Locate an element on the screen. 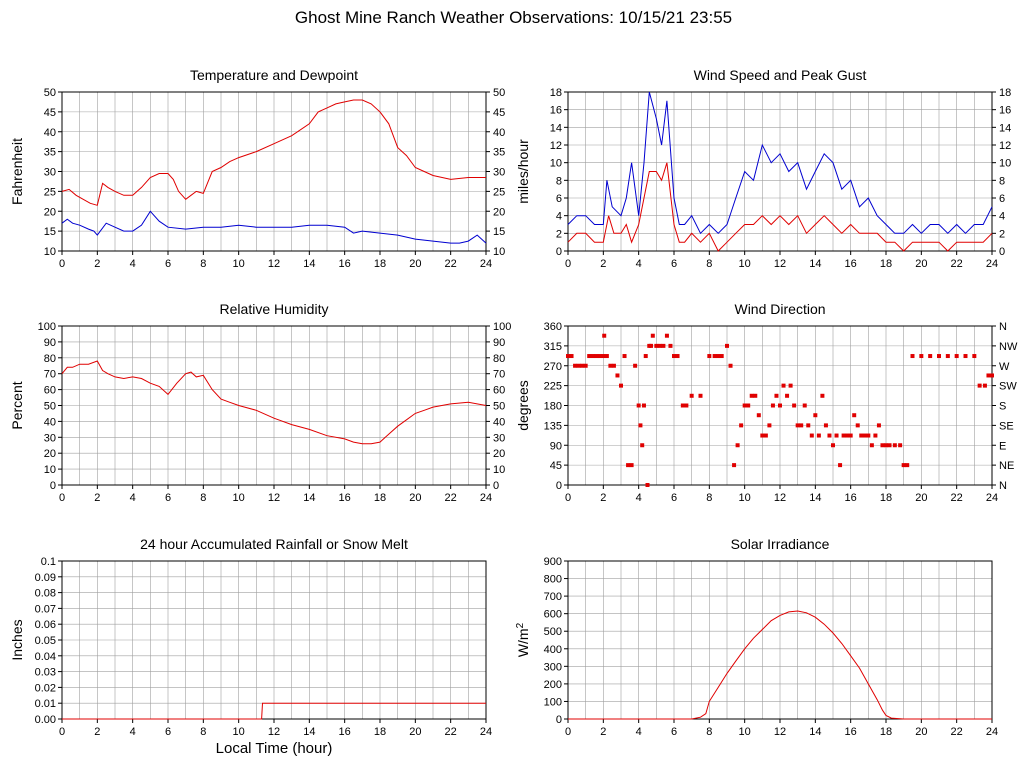 This screenshot has width=1027, height=772. x-tick-label: 10 is located at coordinates (239, 732).